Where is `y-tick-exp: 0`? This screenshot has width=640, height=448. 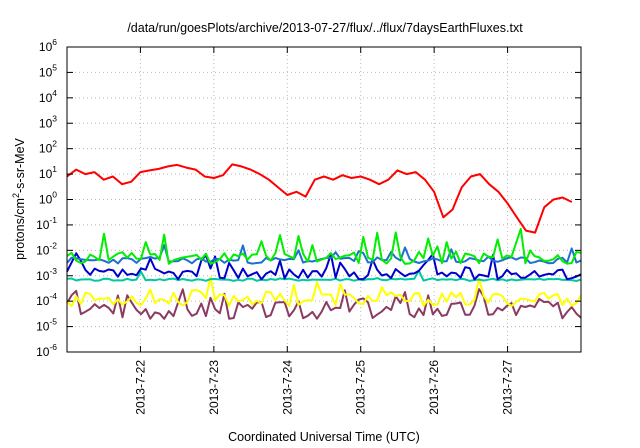
y-tick-exp: 0 is located at coordinates (54, 195).